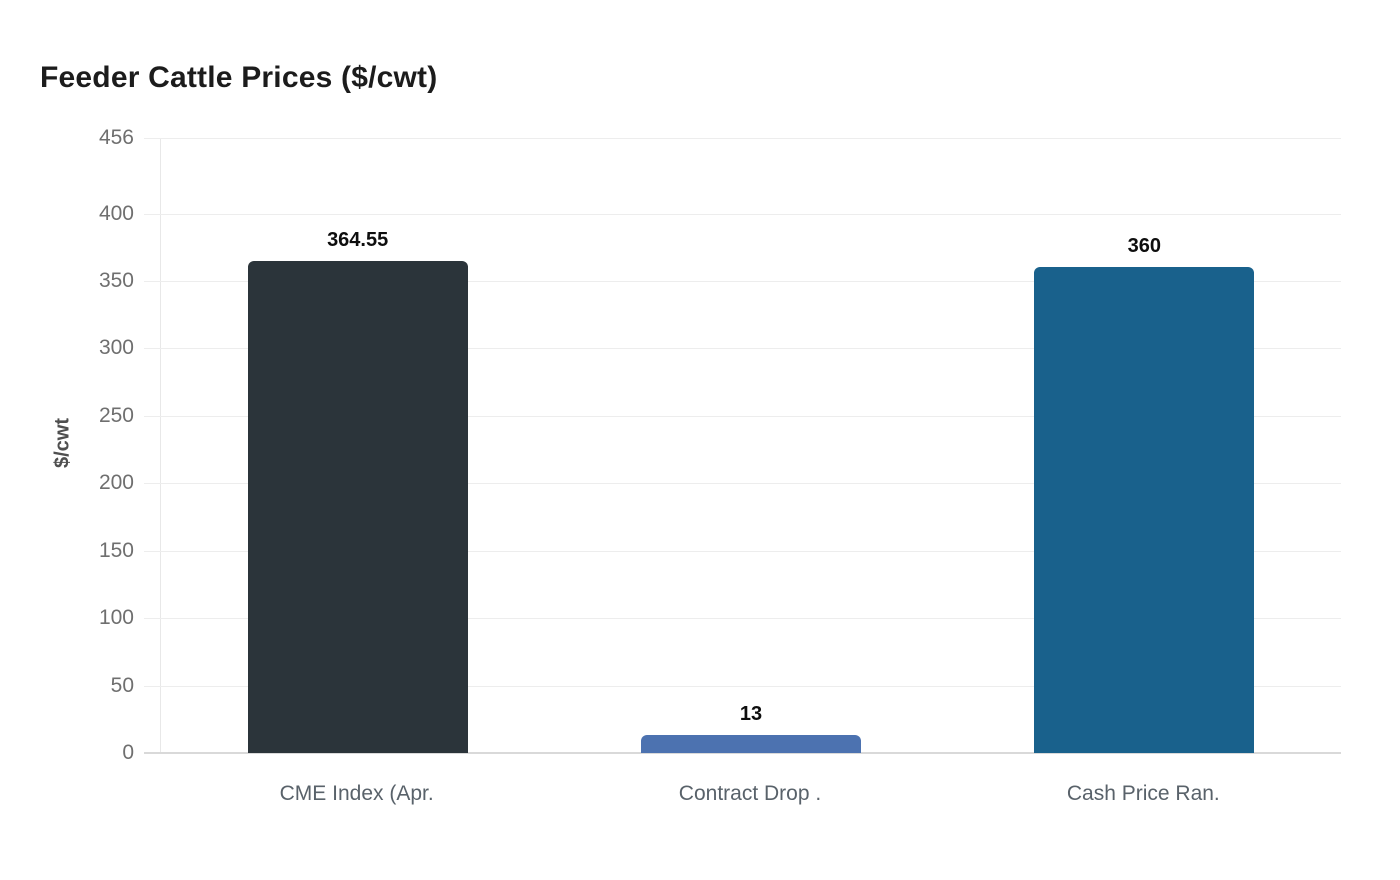 The height and width of the screenshot is (880, 1400). What do you see at coordinates (116, 415) in the screenshot?
I see `y-tick-label: 250` at bounding box center [116, 415].